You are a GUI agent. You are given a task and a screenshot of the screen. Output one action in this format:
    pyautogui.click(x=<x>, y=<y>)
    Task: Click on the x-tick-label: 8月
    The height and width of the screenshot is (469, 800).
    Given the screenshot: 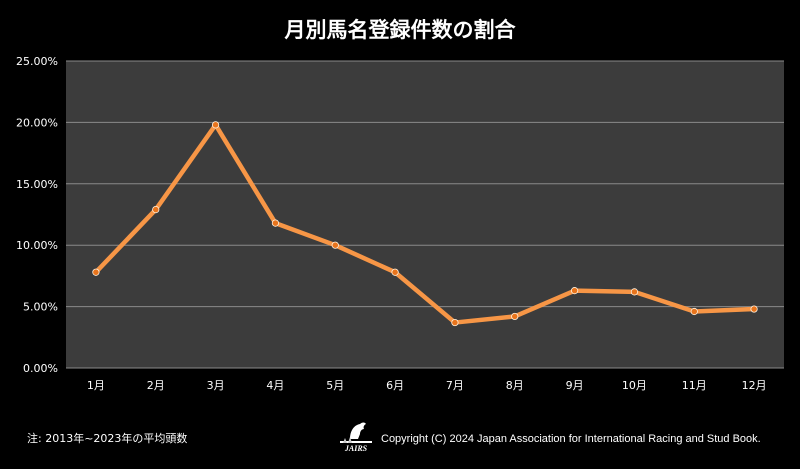 What is the action you would take?
    pyautogui.click(x=515, y=385)
    